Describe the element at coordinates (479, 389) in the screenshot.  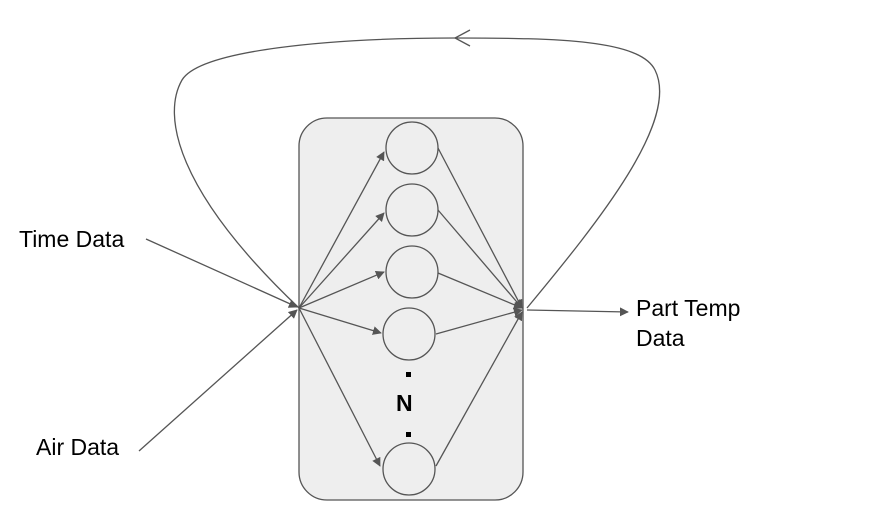
I see `connection-neuron-n-to-output` at that location.